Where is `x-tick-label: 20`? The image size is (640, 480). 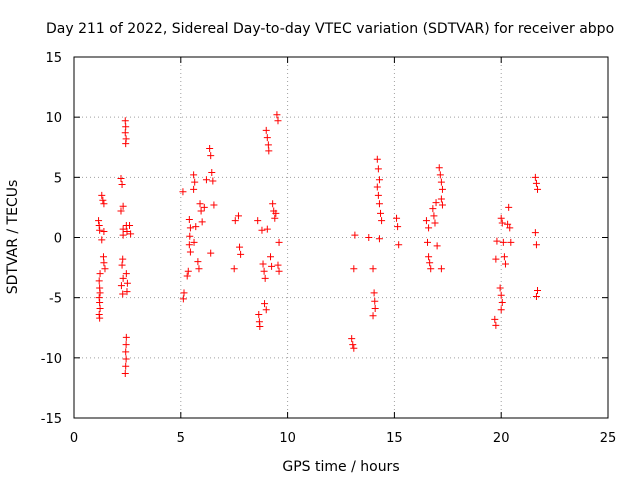
x-tick-label: 20 is located at coordinates (501, 438).